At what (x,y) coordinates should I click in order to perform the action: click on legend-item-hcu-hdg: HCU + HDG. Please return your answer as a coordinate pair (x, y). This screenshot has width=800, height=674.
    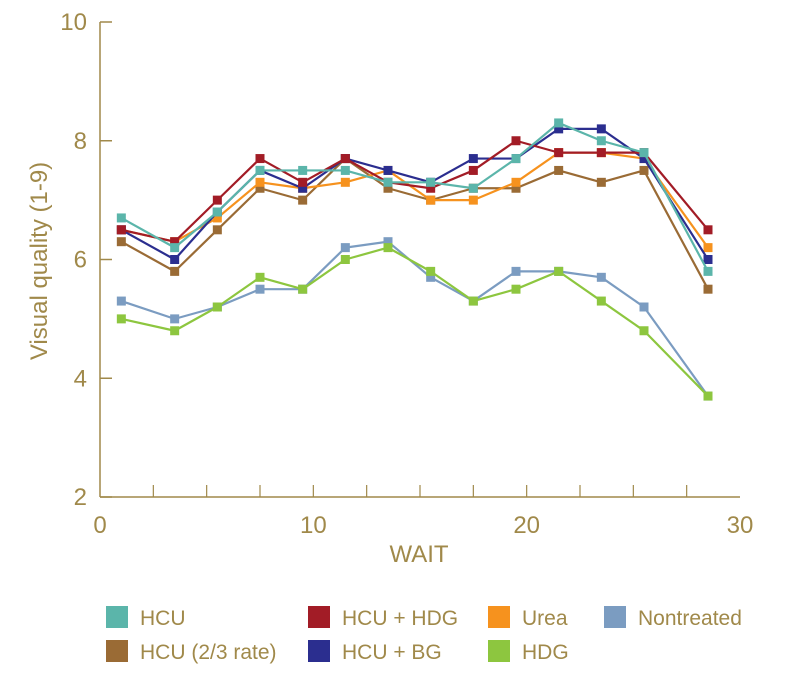
    Looking at the image, I should click on (383, 618).